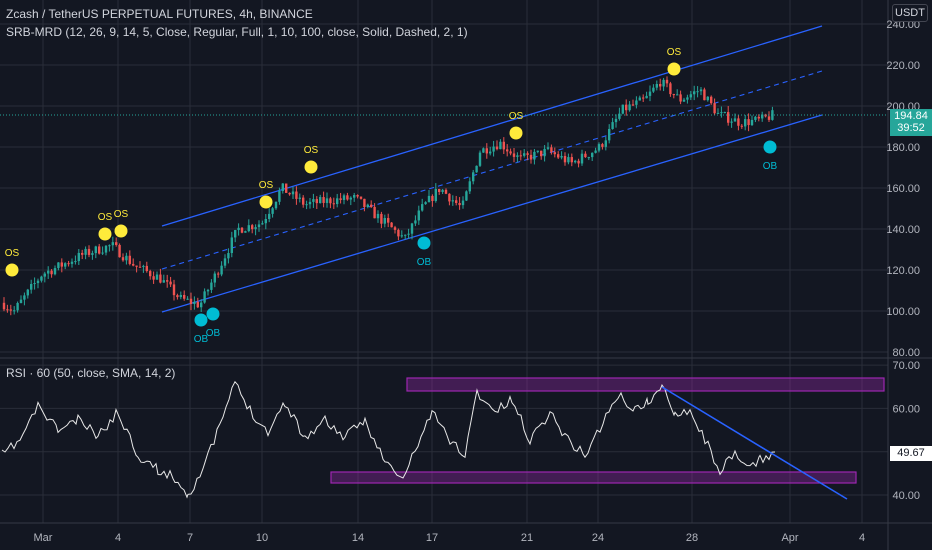 This screenshot has width=932, height=550. Describe the element at coordinates (903, 148) in the screenshot. I see `price-tick-label: 180.00` at that location.